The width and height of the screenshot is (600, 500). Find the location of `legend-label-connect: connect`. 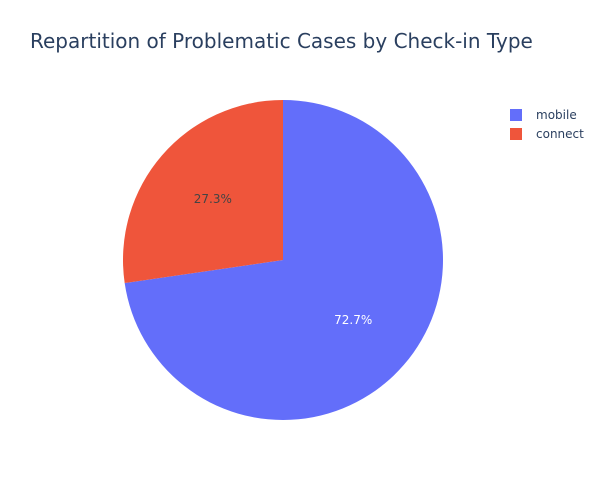

legend-label-connect: connect is located at coordinates (560, 133).